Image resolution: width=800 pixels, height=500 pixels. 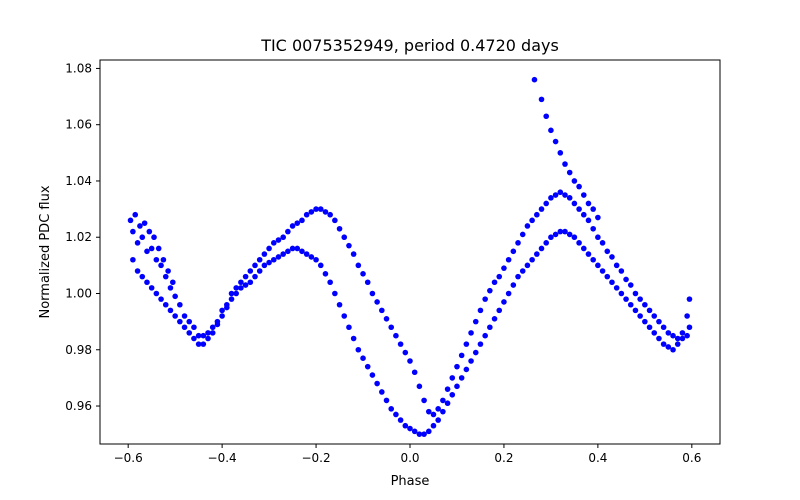 I want to click on x-tick-label: −0.4, so click(x=222, y=458).